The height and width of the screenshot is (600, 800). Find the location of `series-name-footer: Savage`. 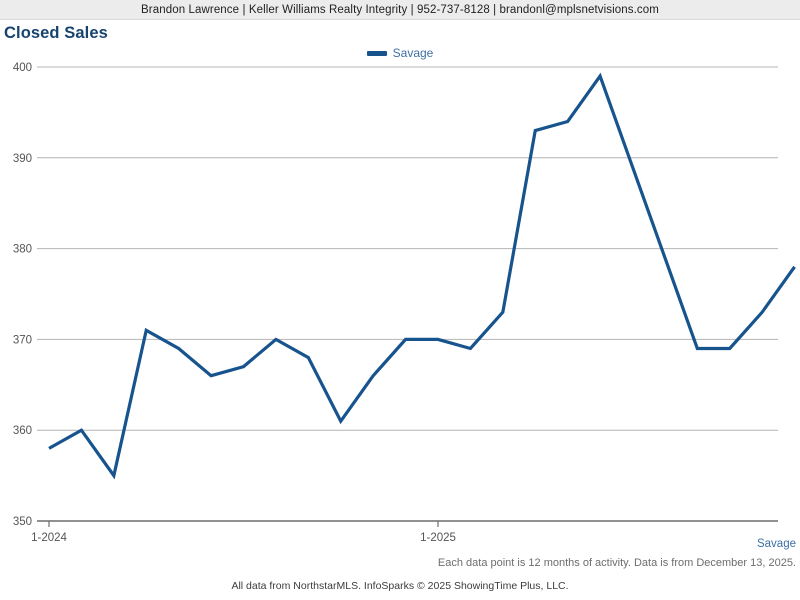

series-name-footer: Savage is located at coordinates (776, 544).